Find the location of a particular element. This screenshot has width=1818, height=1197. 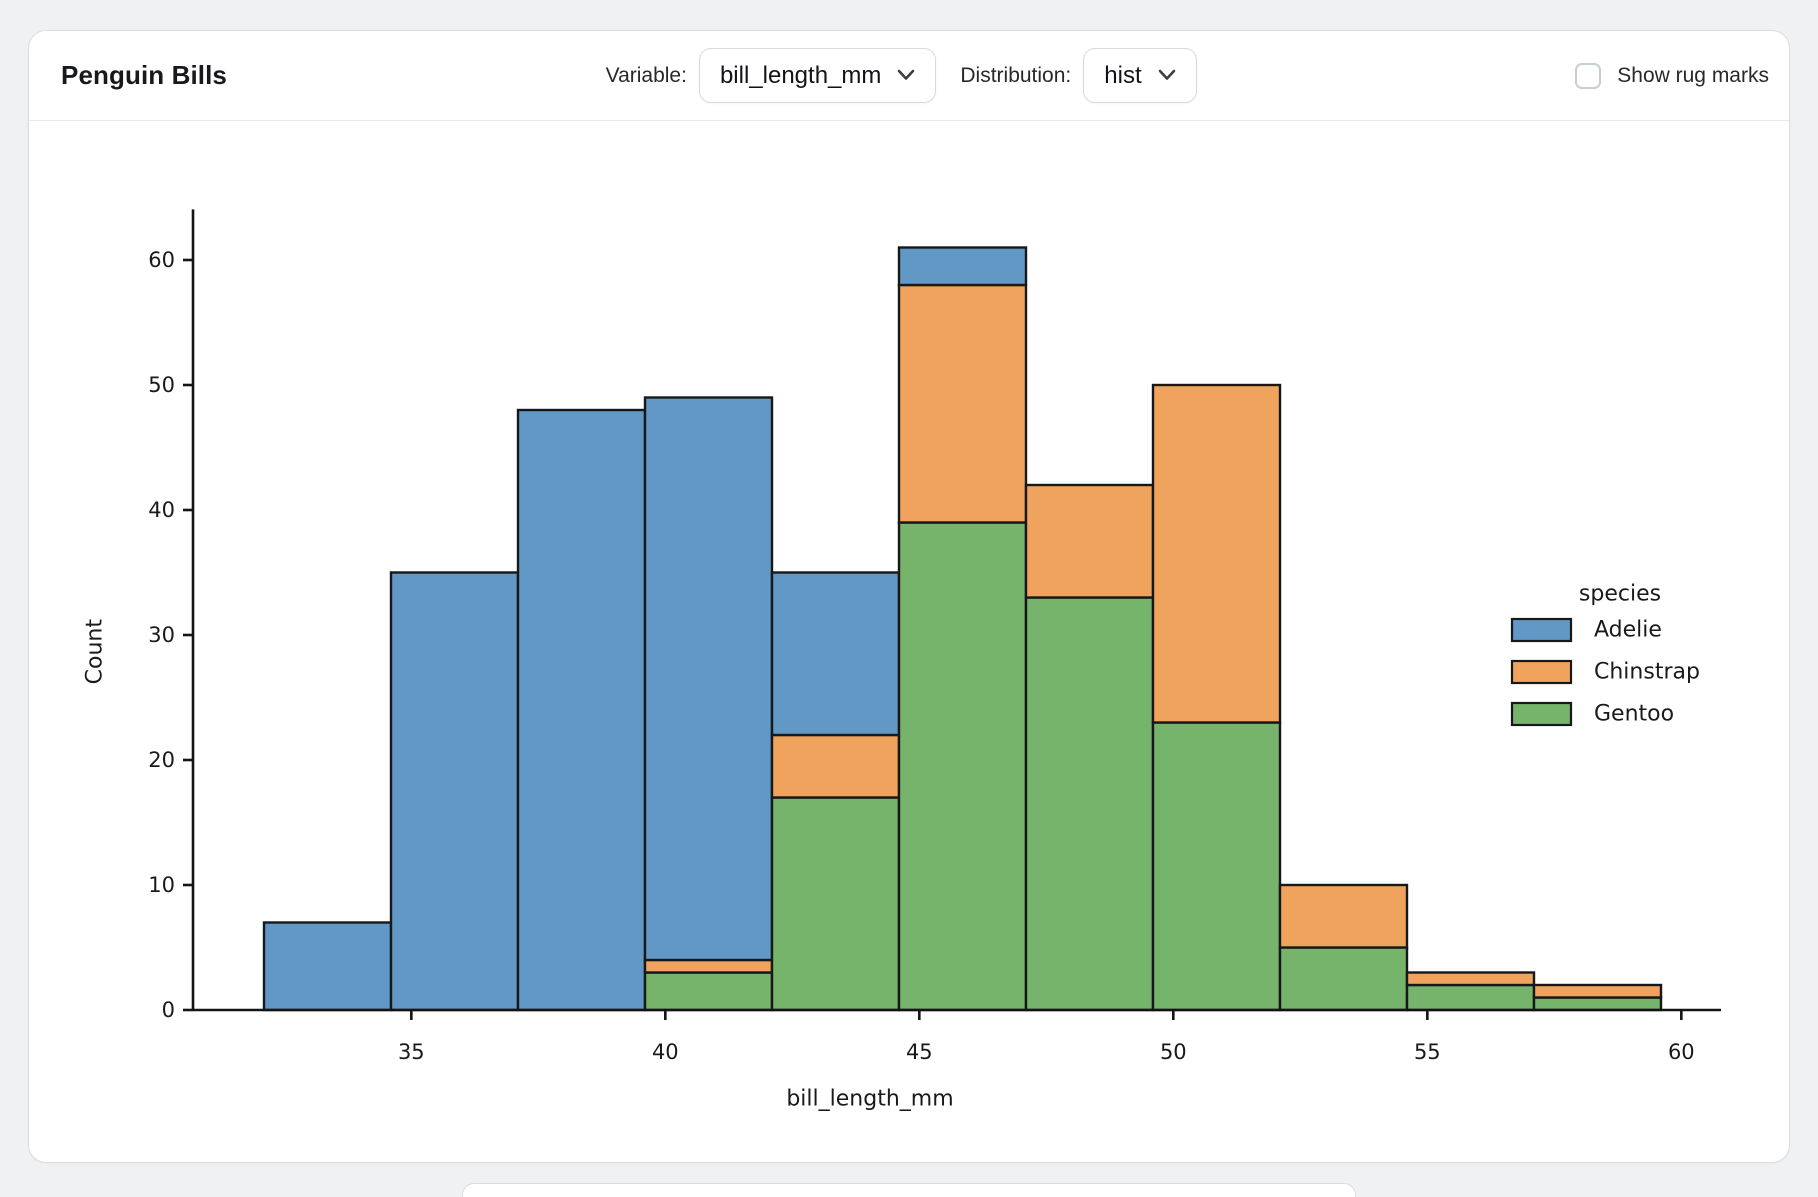

bar-segment-chinstrap-bin9 is located at coordinates (1343, 916).